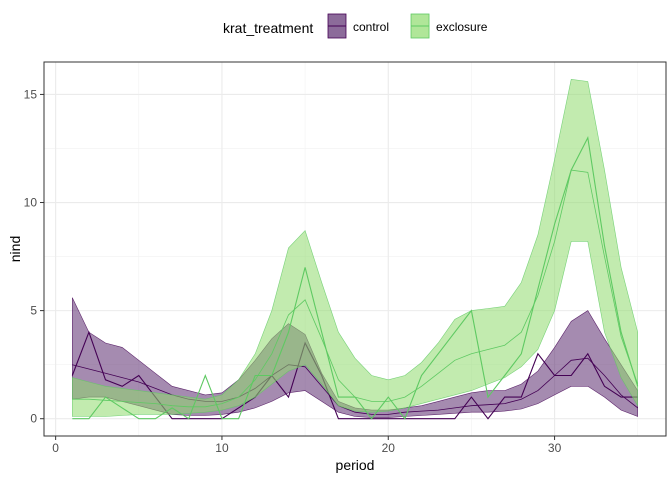 The height and width of the screenshot is (480, 672). Describe the element at coordinates (389, 448) in the screenshot. I see `x-tick-label: 20` at that location.